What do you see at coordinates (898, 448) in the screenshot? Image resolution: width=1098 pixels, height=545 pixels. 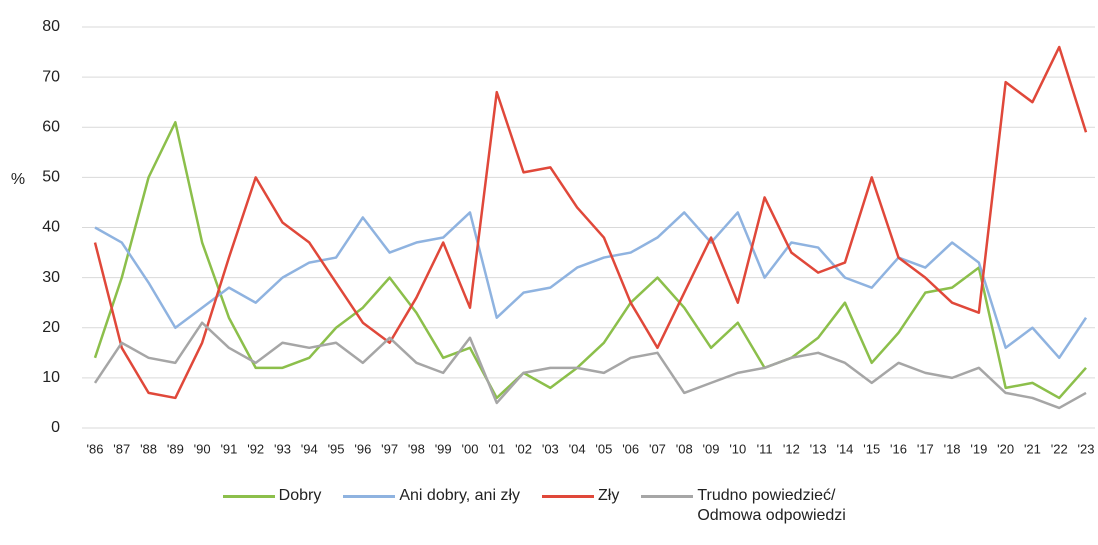 I see `x-tick-label: '16` at bounding box center [898, 448].